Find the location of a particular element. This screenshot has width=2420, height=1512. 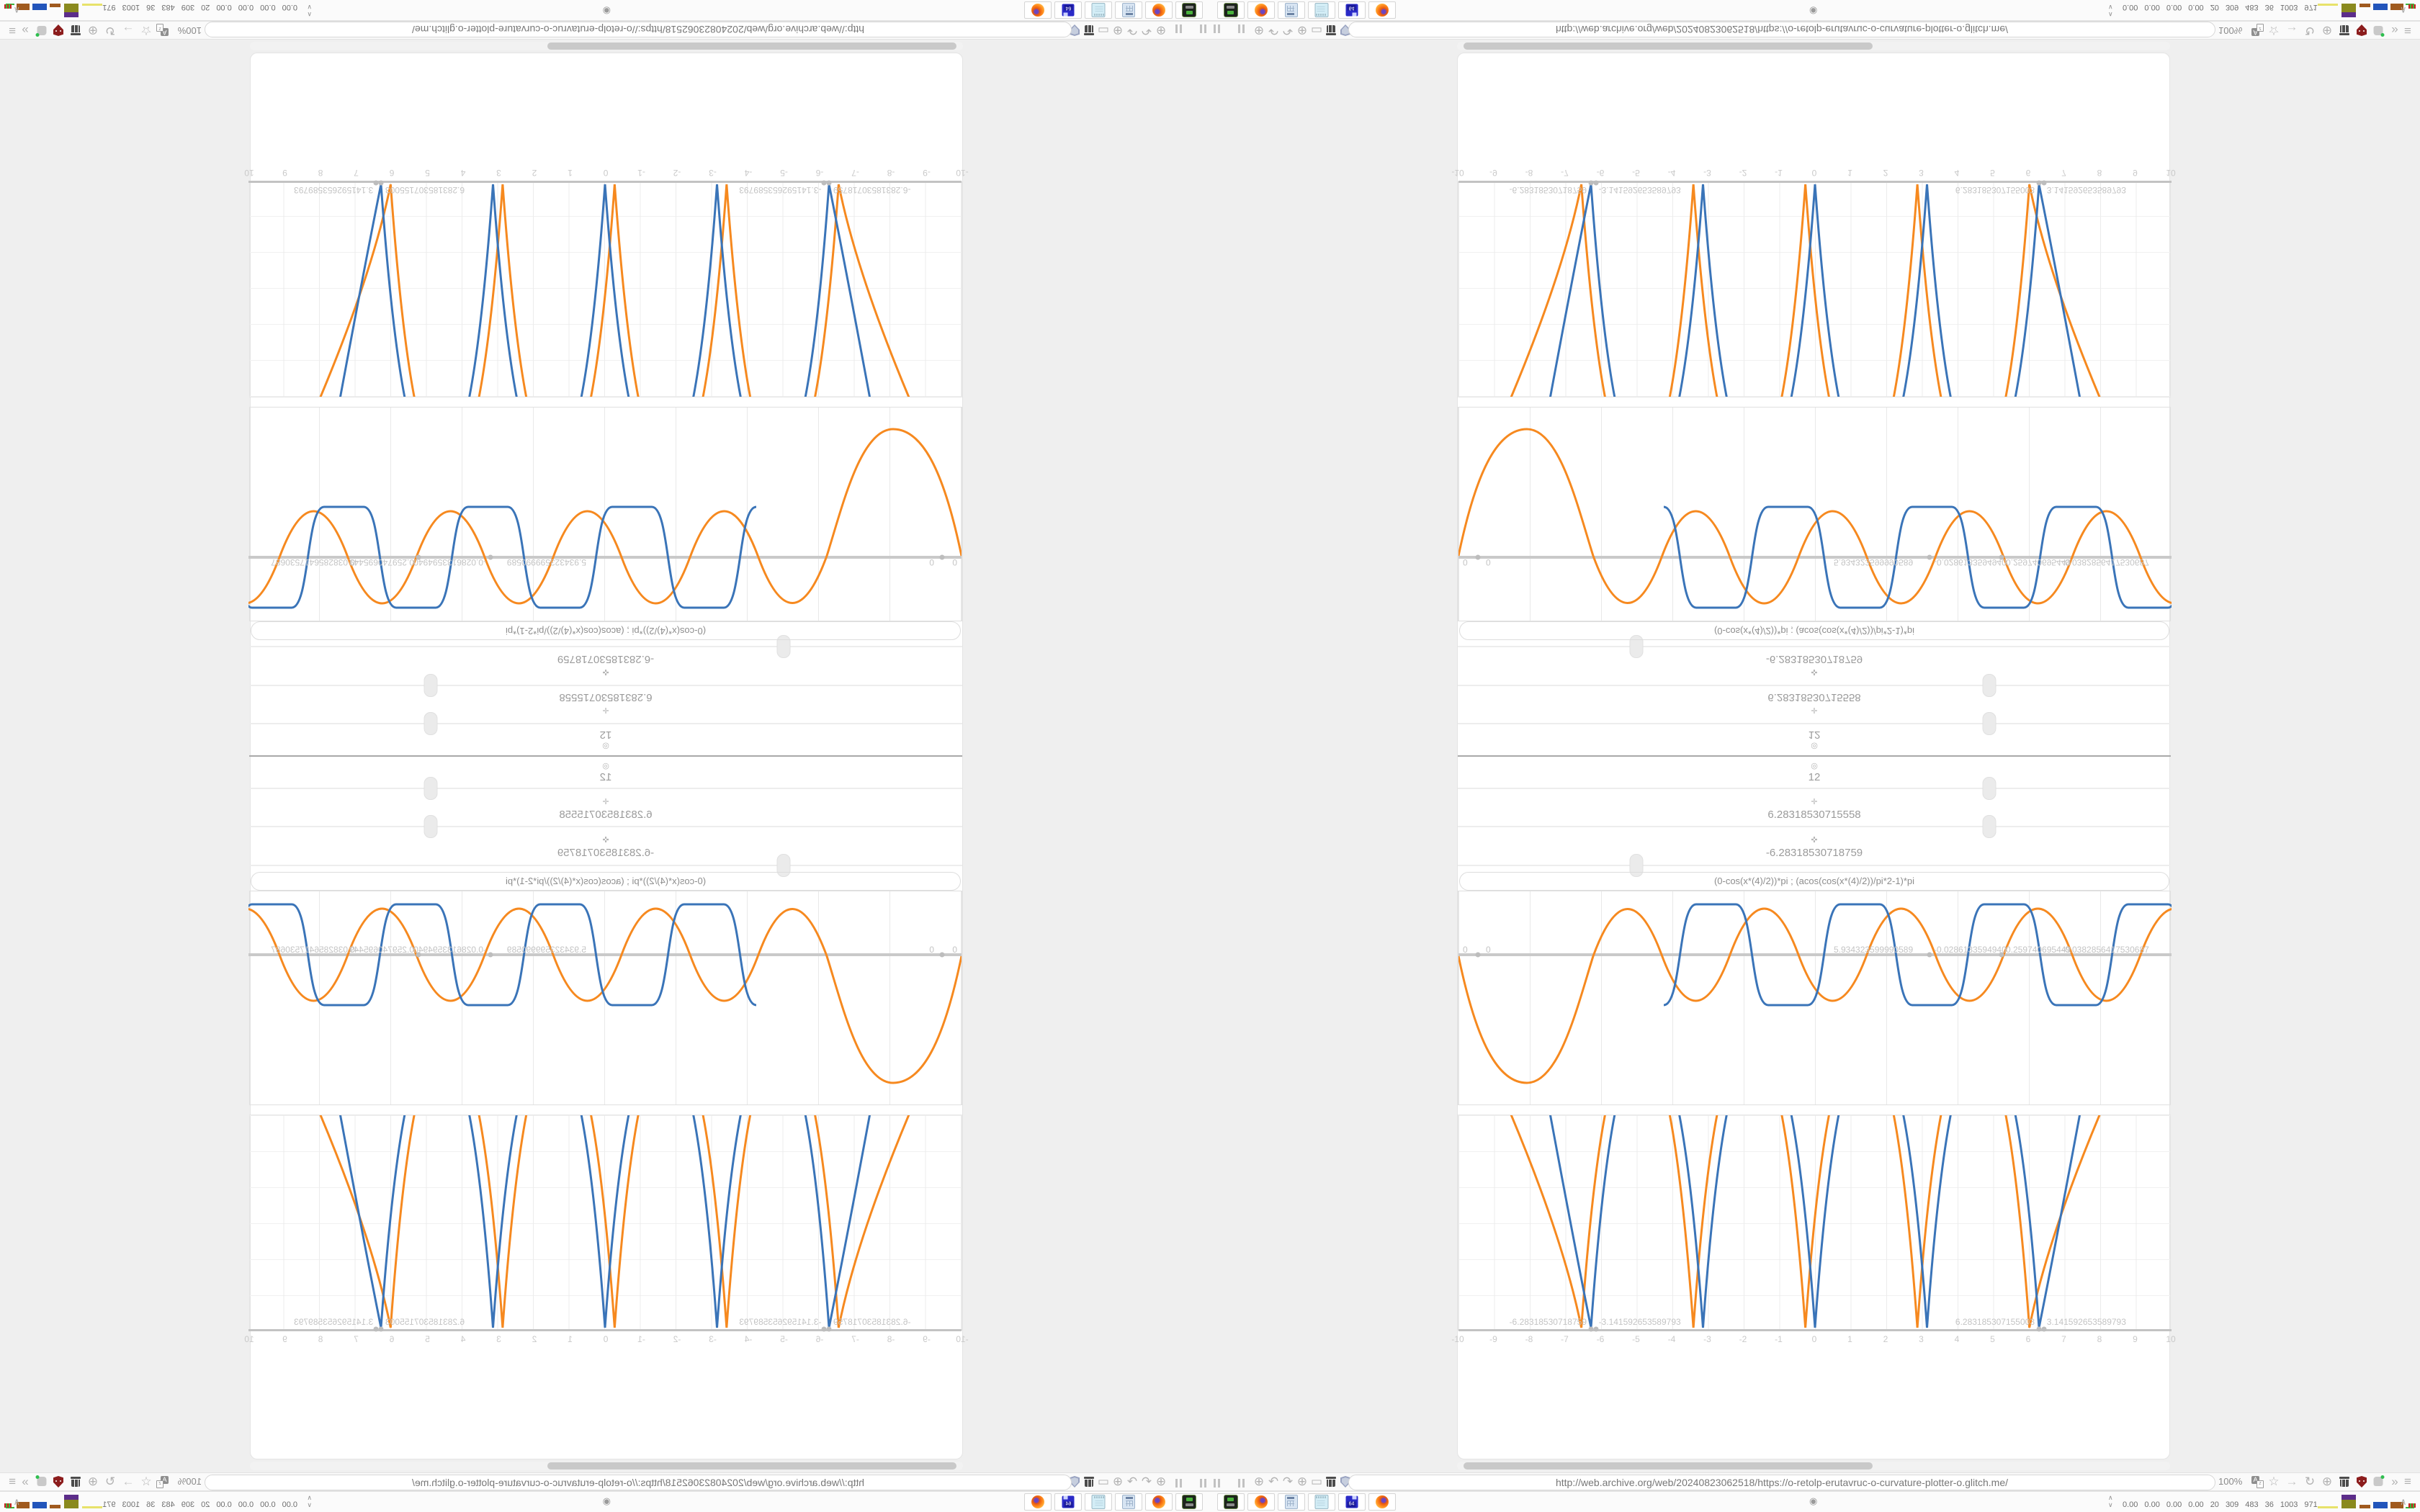

slider-3-thumb is located at coordinates (1636, 865).